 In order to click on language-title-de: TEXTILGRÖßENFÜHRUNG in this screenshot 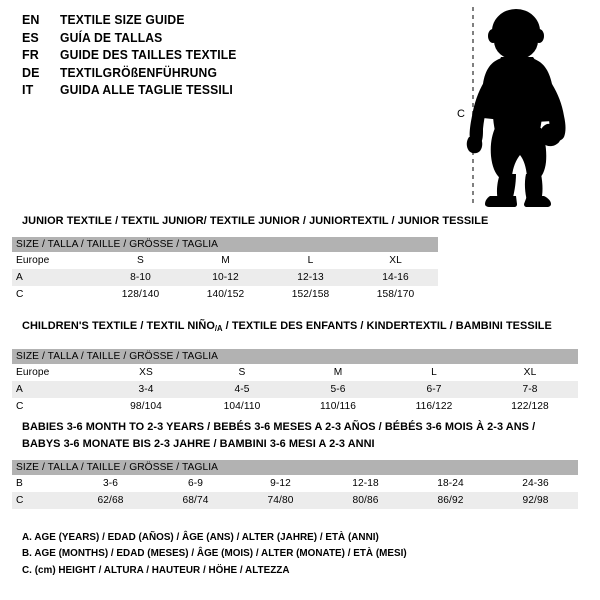, I will do `click(139, 72)`.